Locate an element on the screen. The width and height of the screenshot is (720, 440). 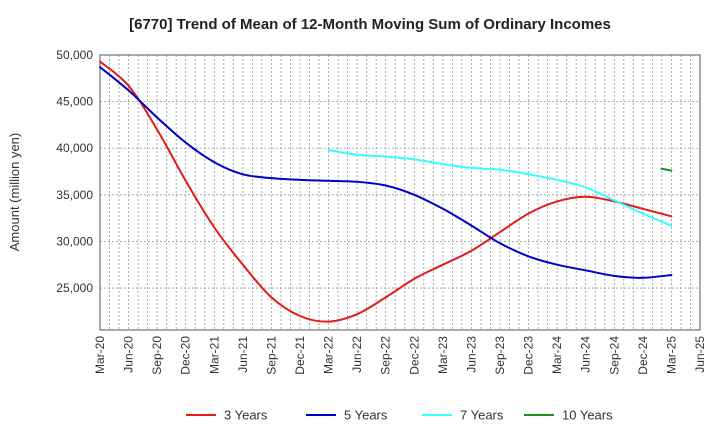
x-tick-label: Sep-22 is located at coordinates (386, 355).